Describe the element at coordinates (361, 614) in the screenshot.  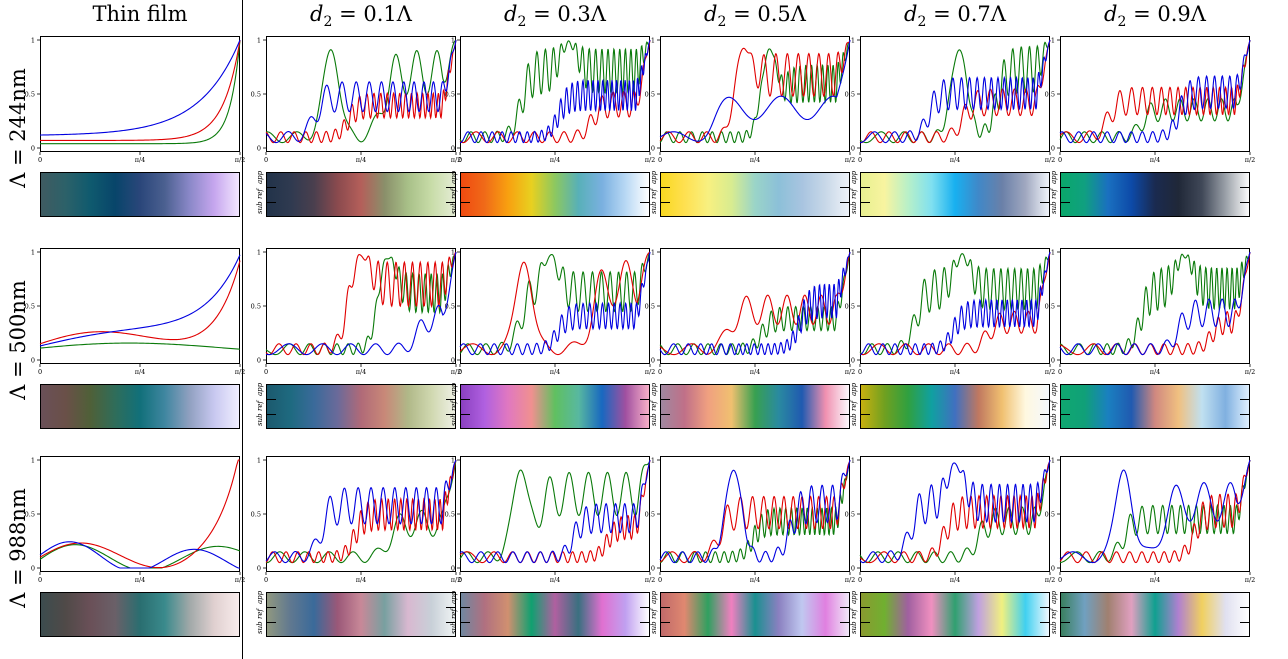
I see `color-strip-r2-c1` at that location.